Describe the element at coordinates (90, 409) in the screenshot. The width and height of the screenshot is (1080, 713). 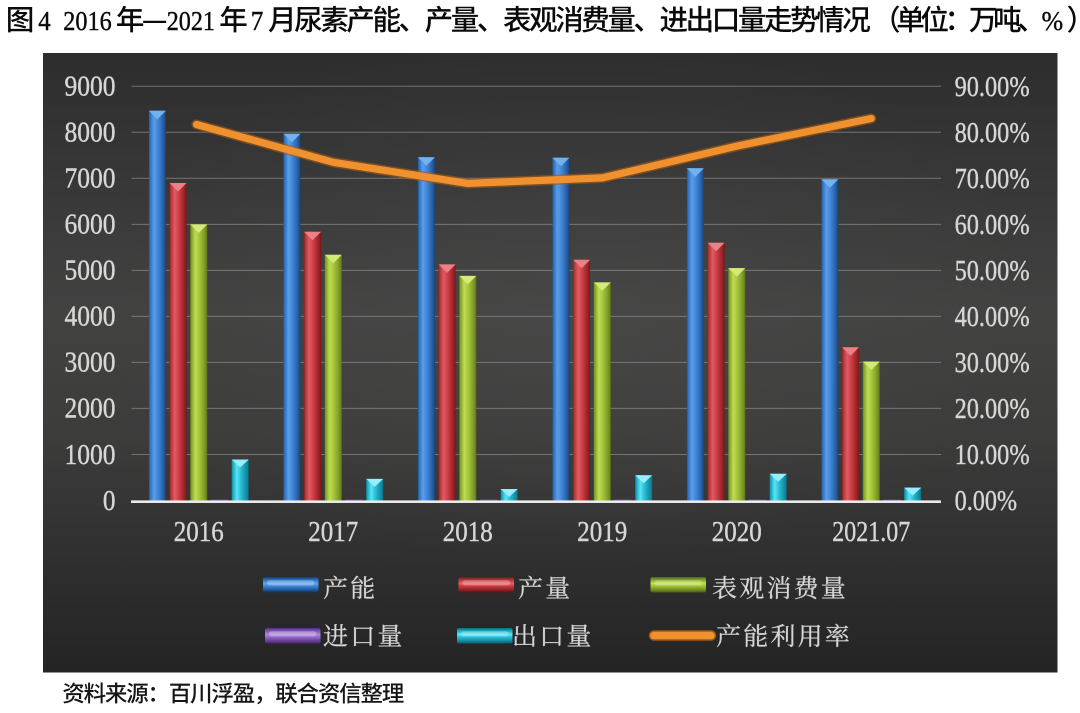
I see `svg-text: 2000` at that location.